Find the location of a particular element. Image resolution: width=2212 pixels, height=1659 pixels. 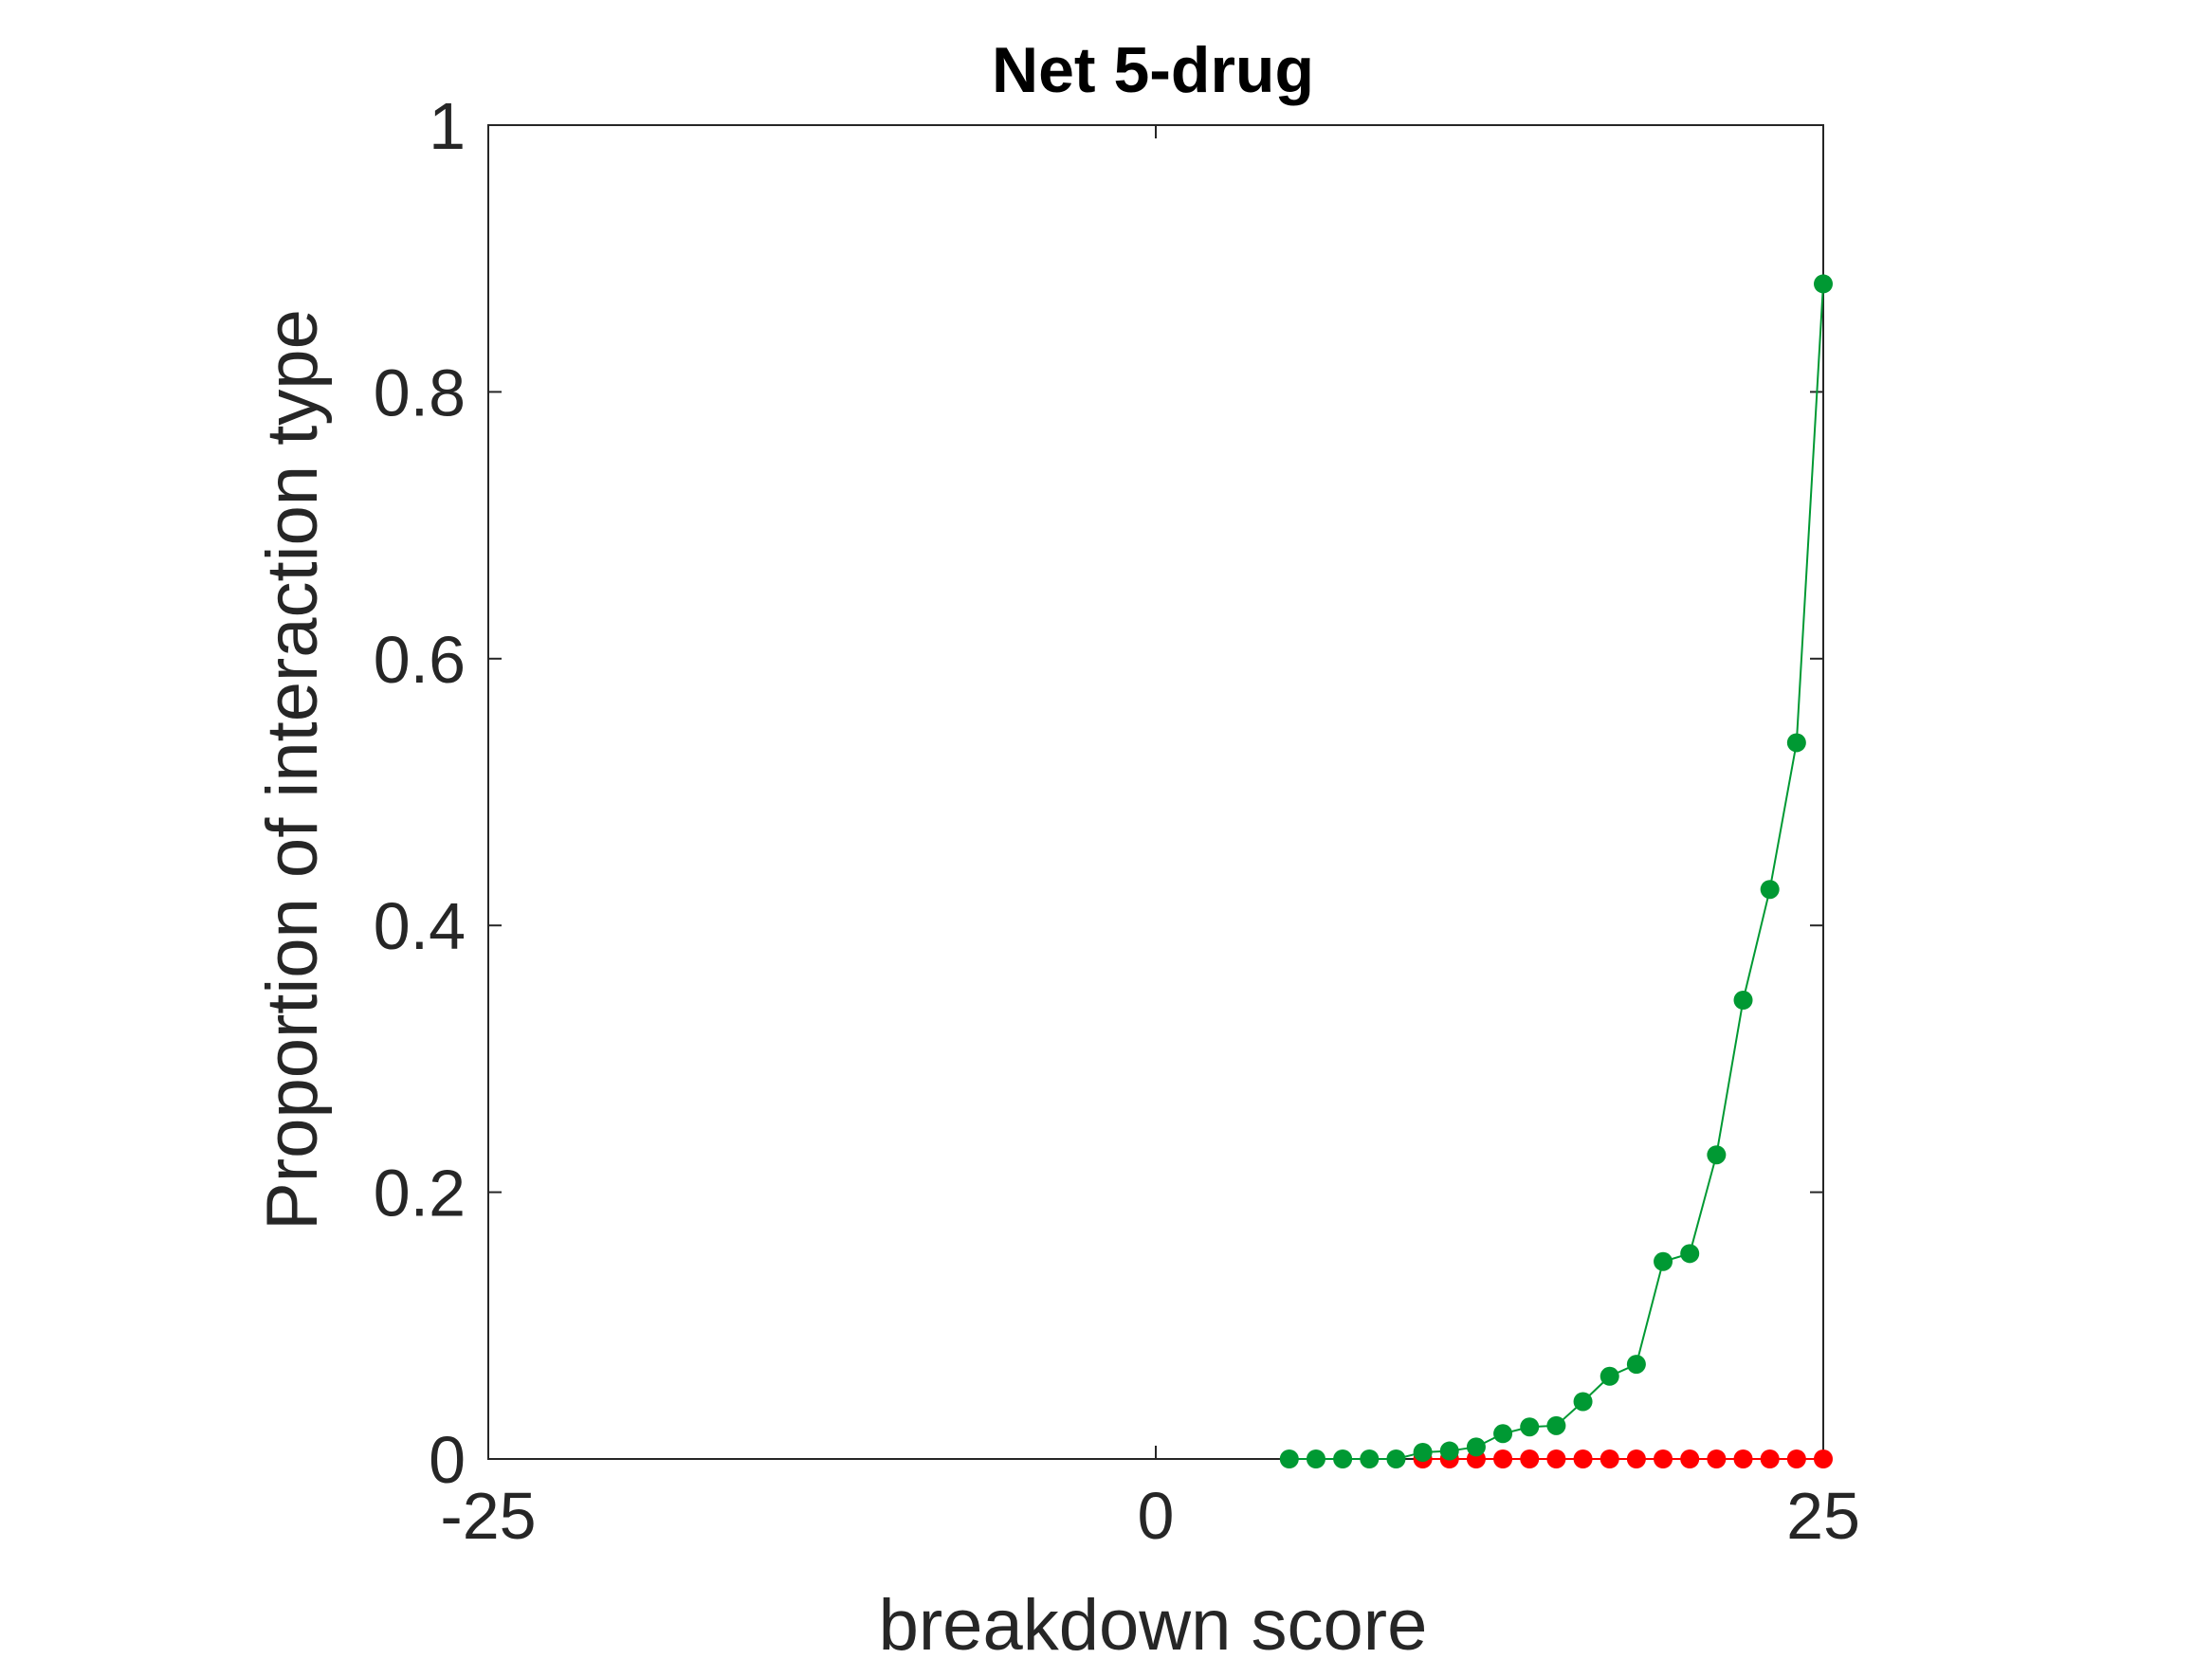

y-tick-label: 0.8 is located at coordinates (420, 392).